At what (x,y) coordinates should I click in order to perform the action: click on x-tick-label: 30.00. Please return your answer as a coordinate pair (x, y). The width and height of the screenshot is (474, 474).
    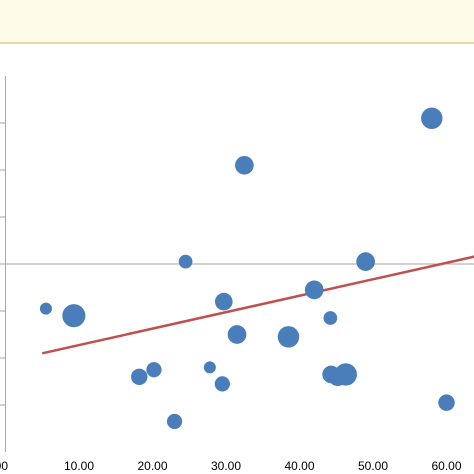
    Looking at the image, I should click on (226, 466).